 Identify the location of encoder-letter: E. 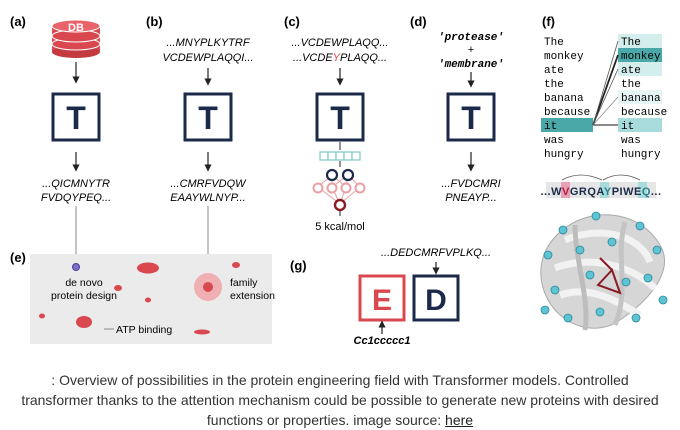
(382, 300).